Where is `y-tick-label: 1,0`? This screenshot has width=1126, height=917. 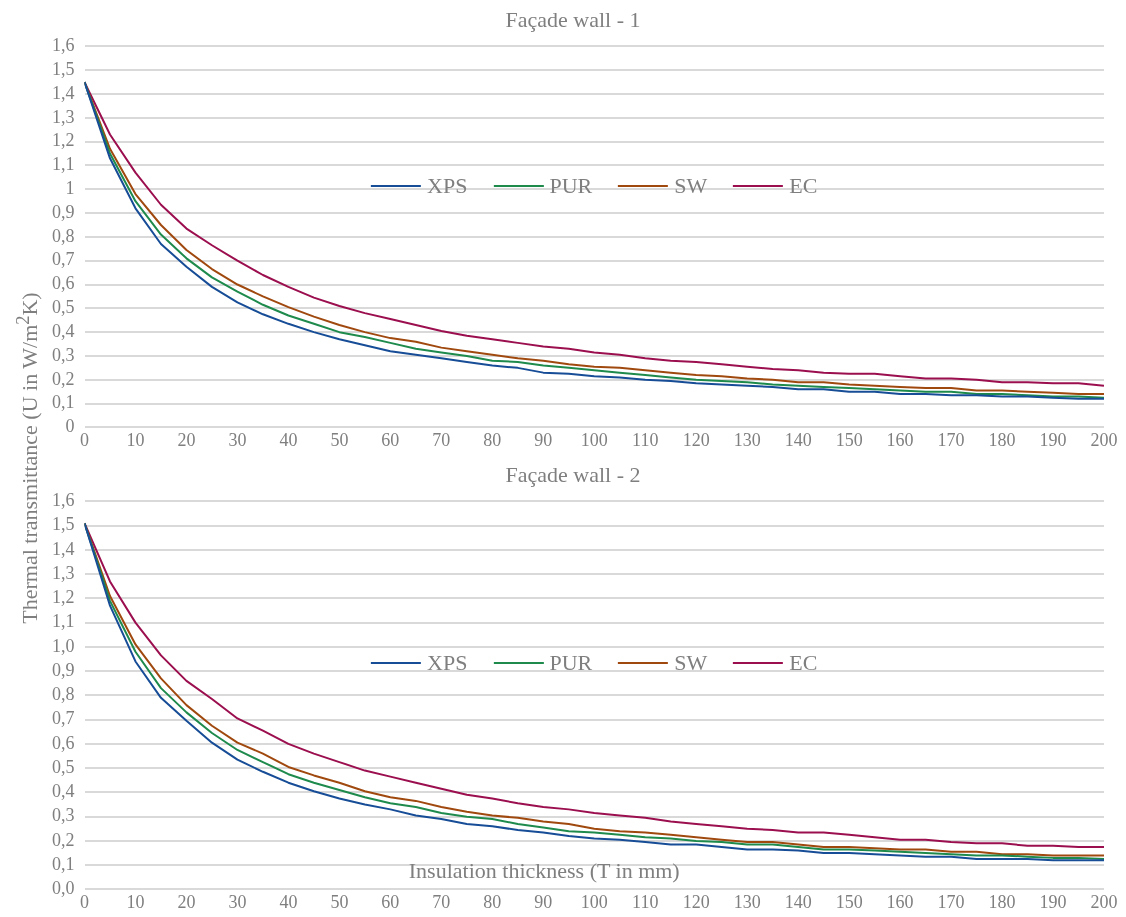 y-tick-label: 1,0 is located at coordinates (63, 645).